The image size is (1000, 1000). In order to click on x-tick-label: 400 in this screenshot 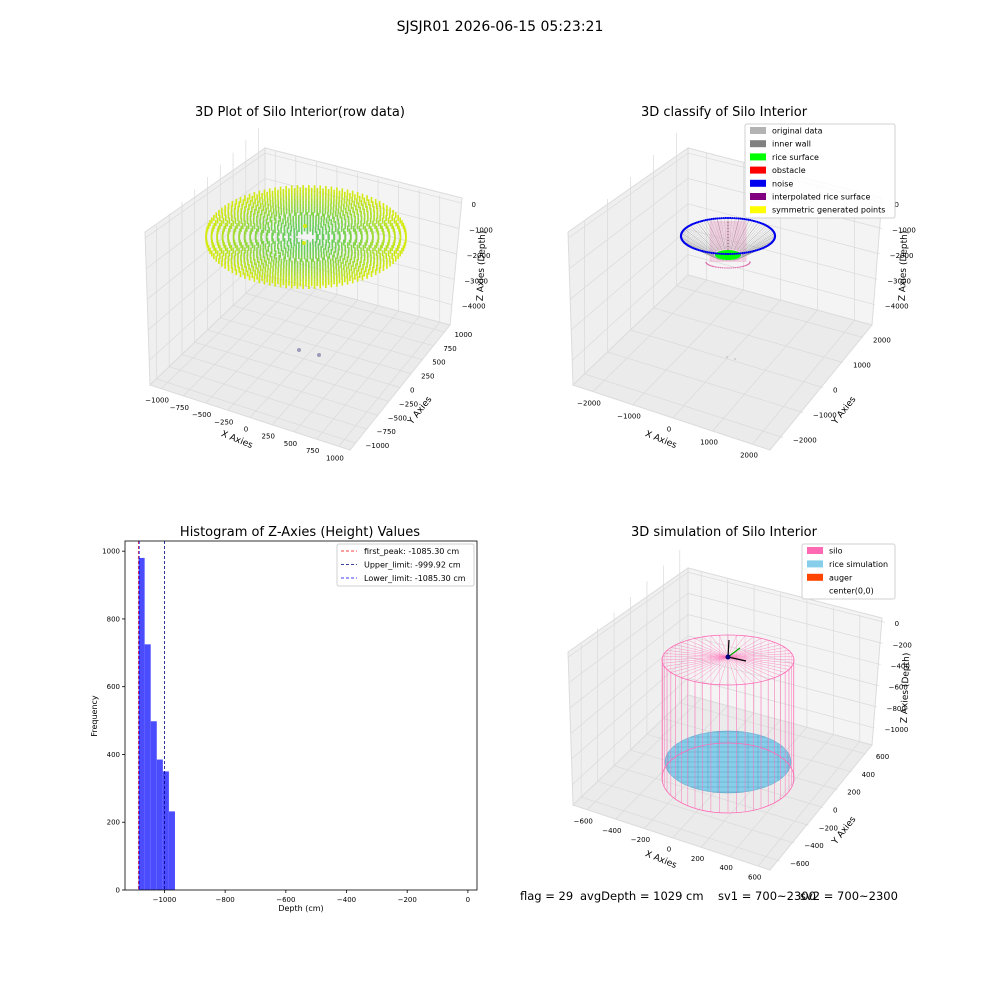, I will do `click(725, 868)`.